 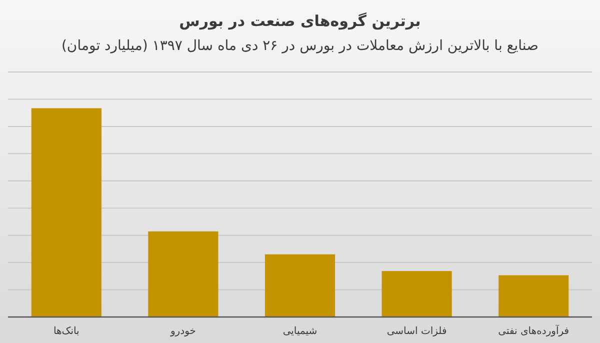 I want to click on xtick: شیمیایی, so click(x=300, y=331).